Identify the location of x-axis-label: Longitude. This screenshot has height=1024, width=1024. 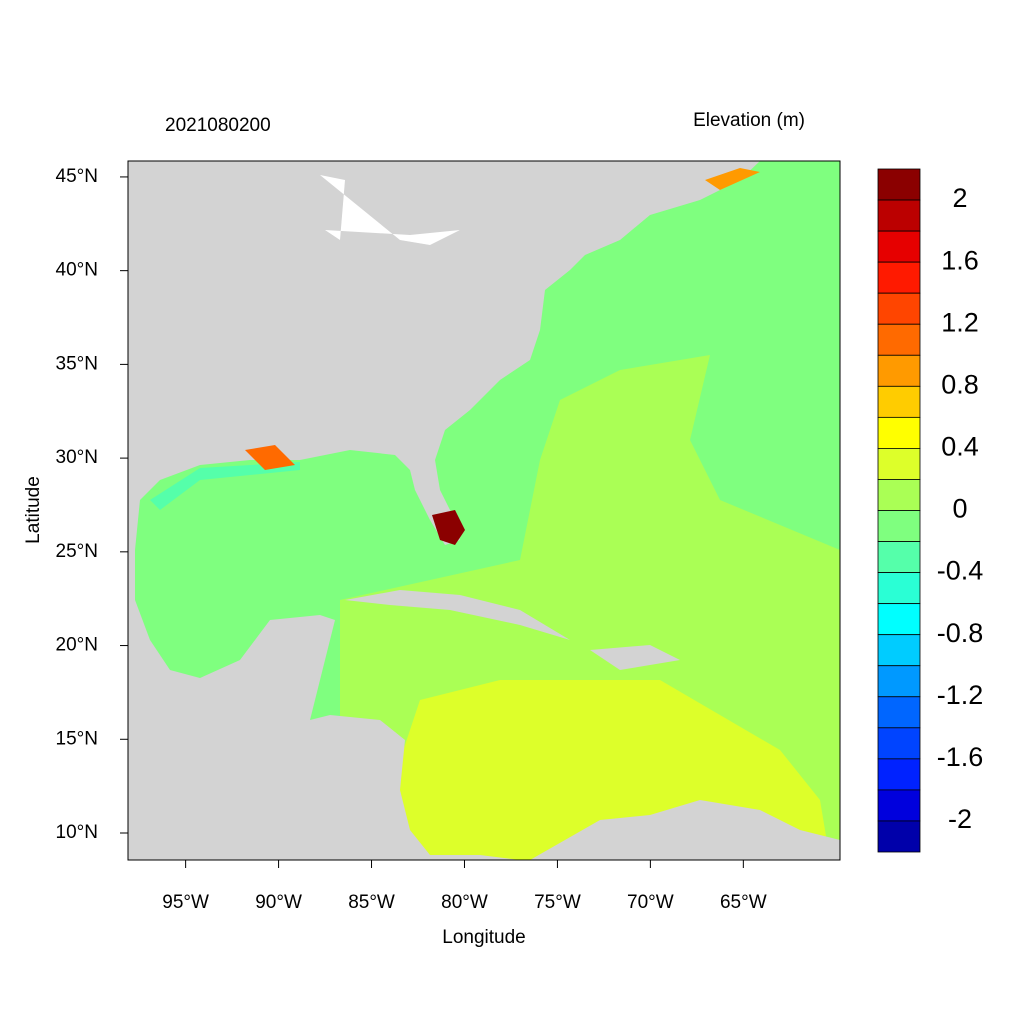
(483, 937).